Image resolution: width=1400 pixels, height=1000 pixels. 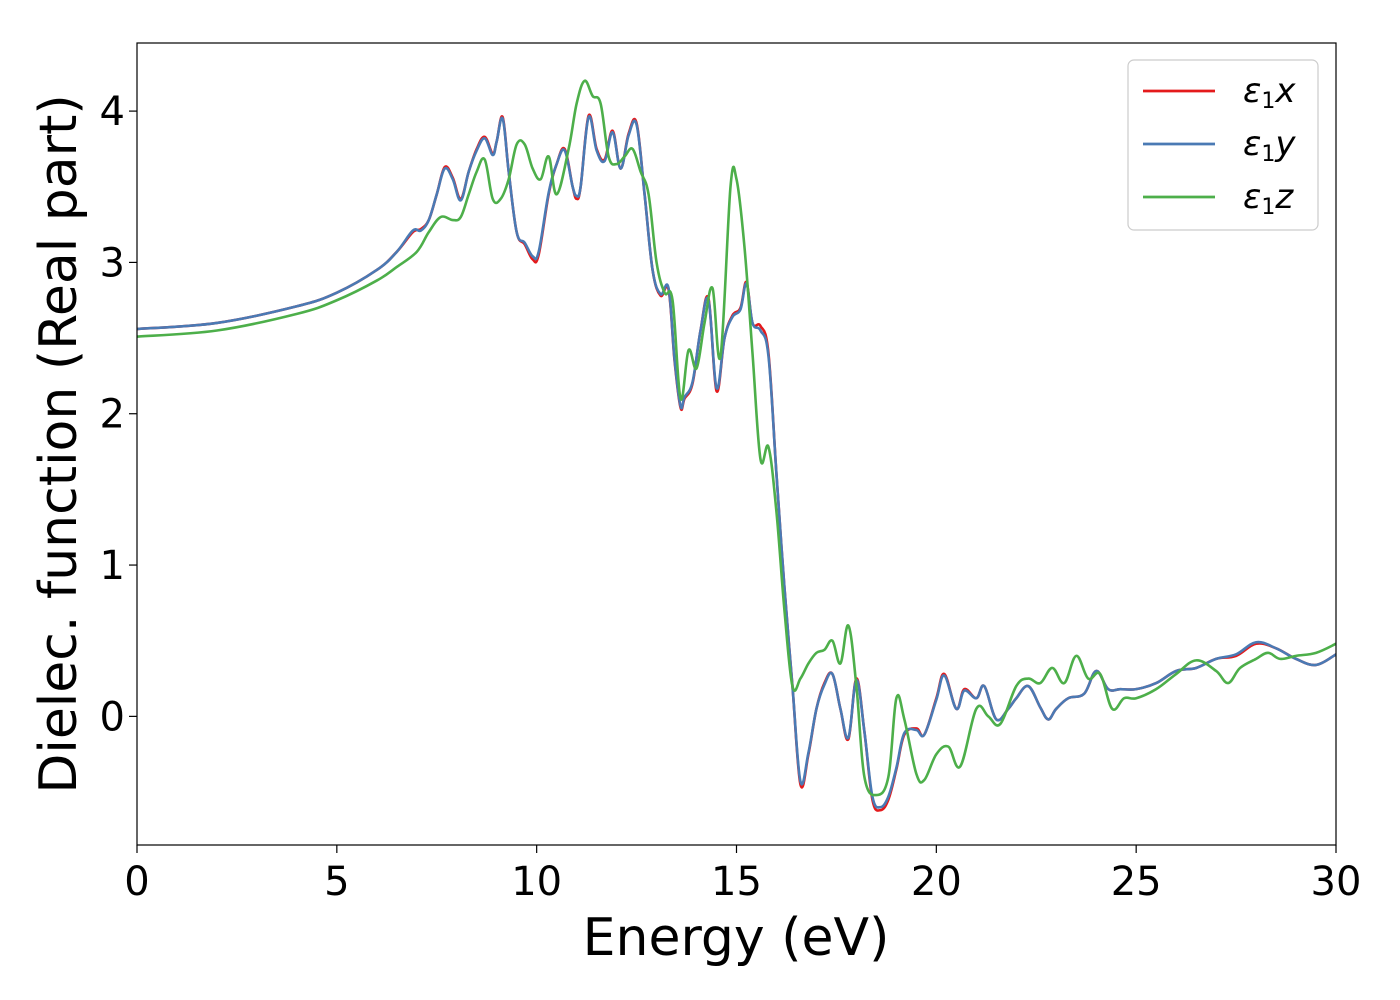 What do you see at coordinates (536, 882) in the screenshot?
I see `x-tick-label: 10` at bounding box center [536, 882].